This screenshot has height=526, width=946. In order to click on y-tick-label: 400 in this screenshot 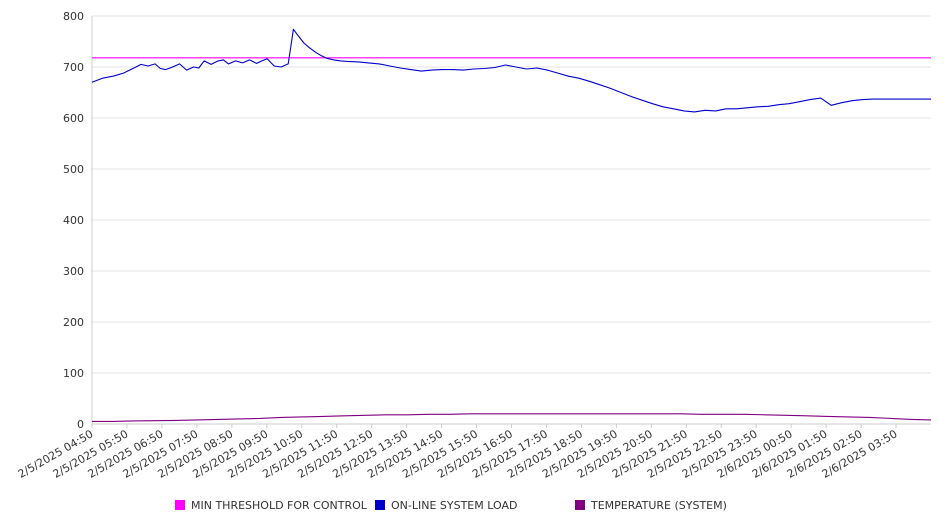, I will do `click(73, 220)`.